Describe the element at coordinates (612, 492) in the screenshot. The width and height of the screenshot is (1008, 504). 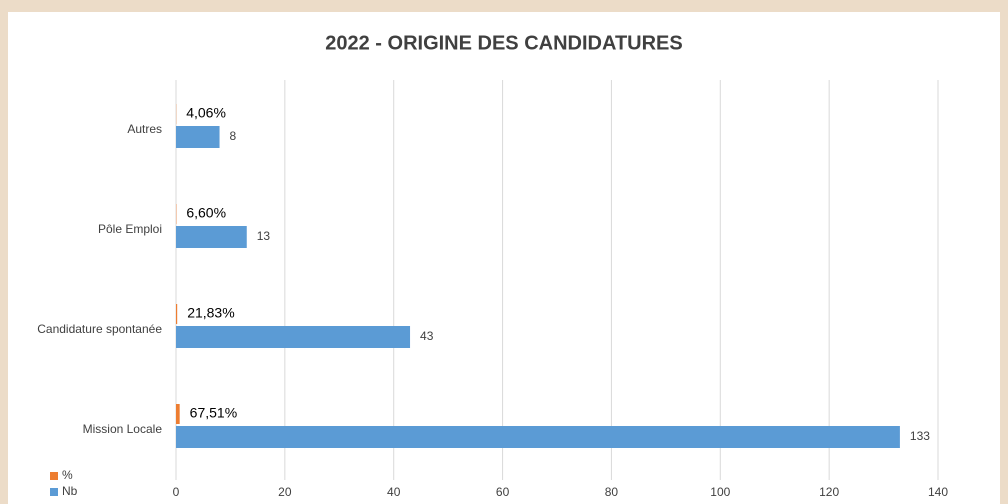
I see `x-tick-label: 80` at that location.